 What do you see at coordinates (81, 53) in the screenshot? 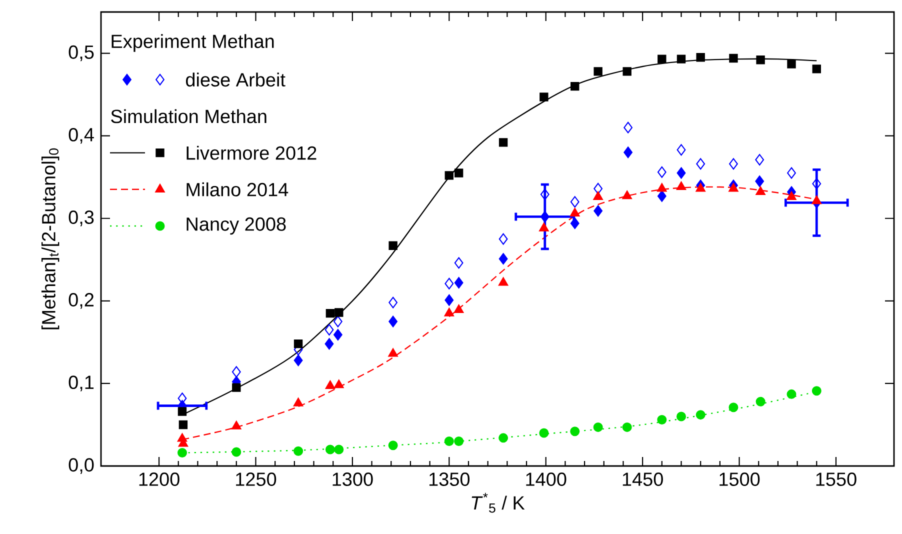
I see `y-tick-label: 0,5` at bounding box center [81, 53].